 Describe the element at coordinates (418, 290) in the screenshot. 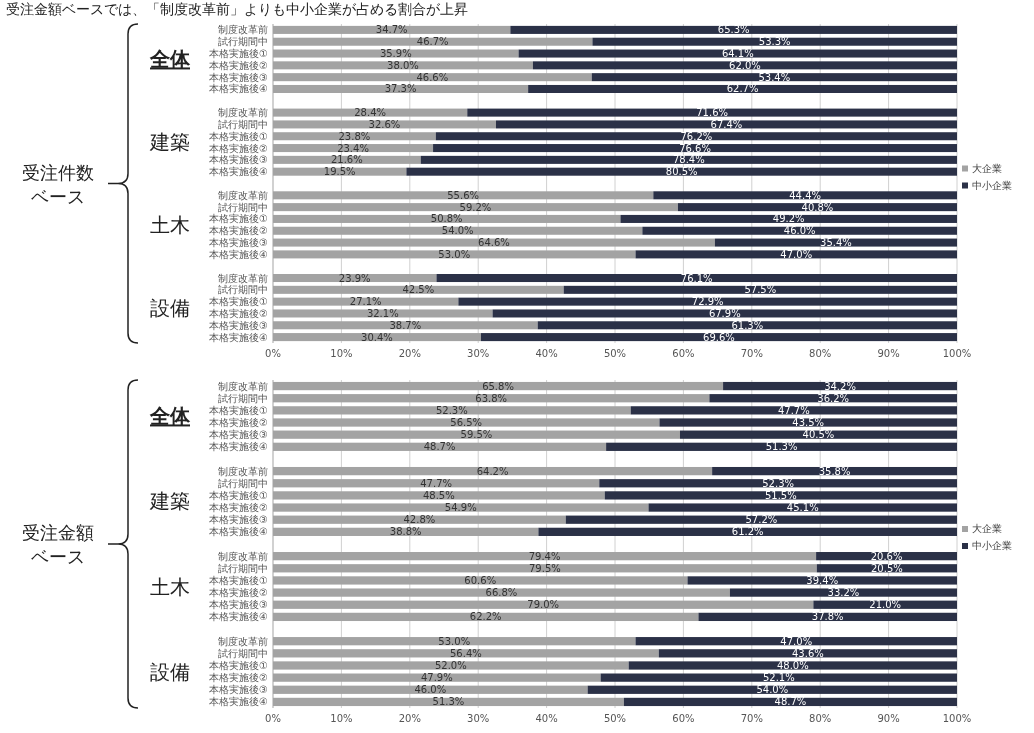

I see `data-label: 42.5%` at that location.